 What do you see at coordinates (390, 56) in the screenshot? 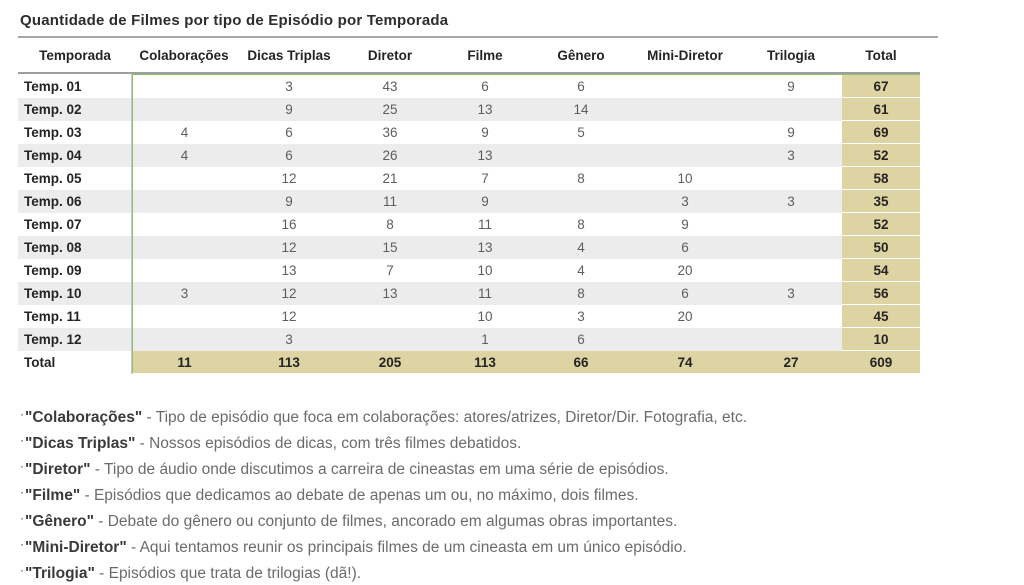
I see `column-header-diretor: Diretor` at bounding box center [390, 56].